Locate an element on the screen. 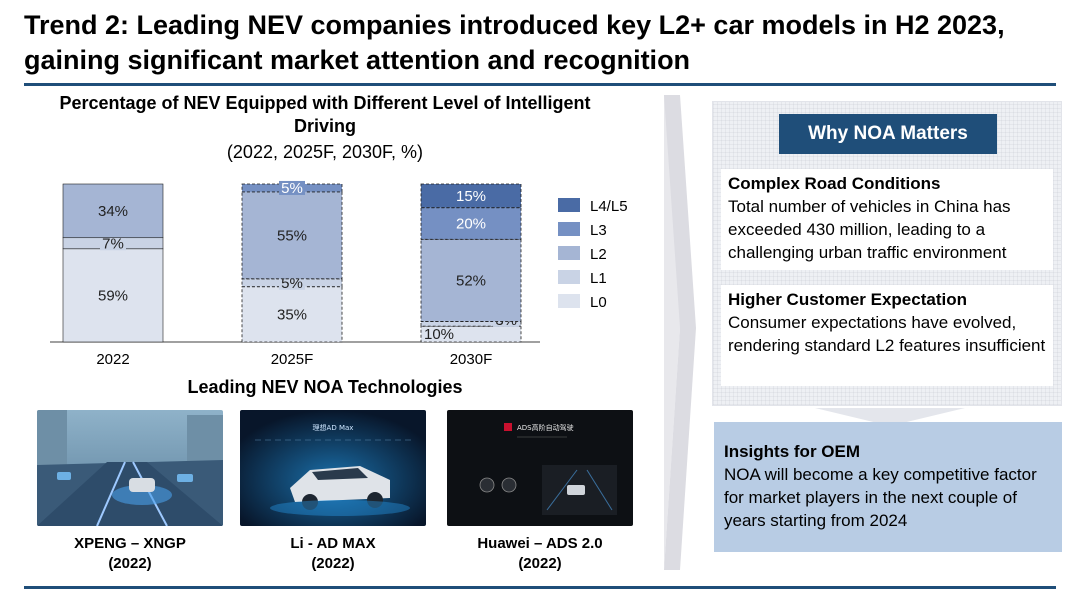  x-tick-label: 2030F is located at coordinates (471, 359).